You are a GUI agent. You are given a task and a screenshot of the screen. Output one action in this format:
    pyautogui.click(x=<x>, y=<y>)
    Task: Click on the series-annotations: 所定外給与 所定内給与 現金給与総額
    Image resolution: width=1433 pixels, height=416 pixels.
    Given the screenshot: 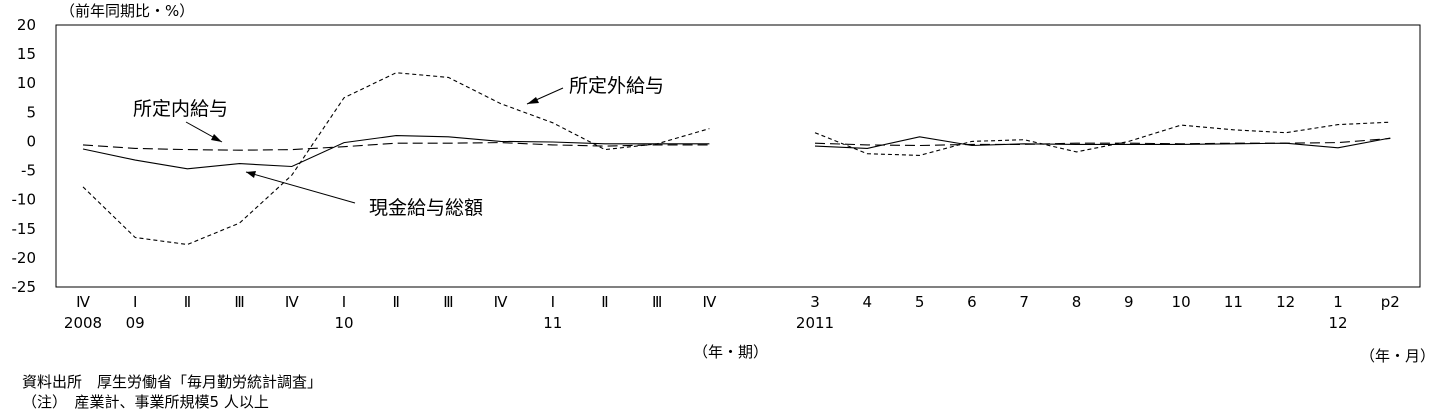 What is the action you would take?
    pyautogui.click(x=398, y=147)
    